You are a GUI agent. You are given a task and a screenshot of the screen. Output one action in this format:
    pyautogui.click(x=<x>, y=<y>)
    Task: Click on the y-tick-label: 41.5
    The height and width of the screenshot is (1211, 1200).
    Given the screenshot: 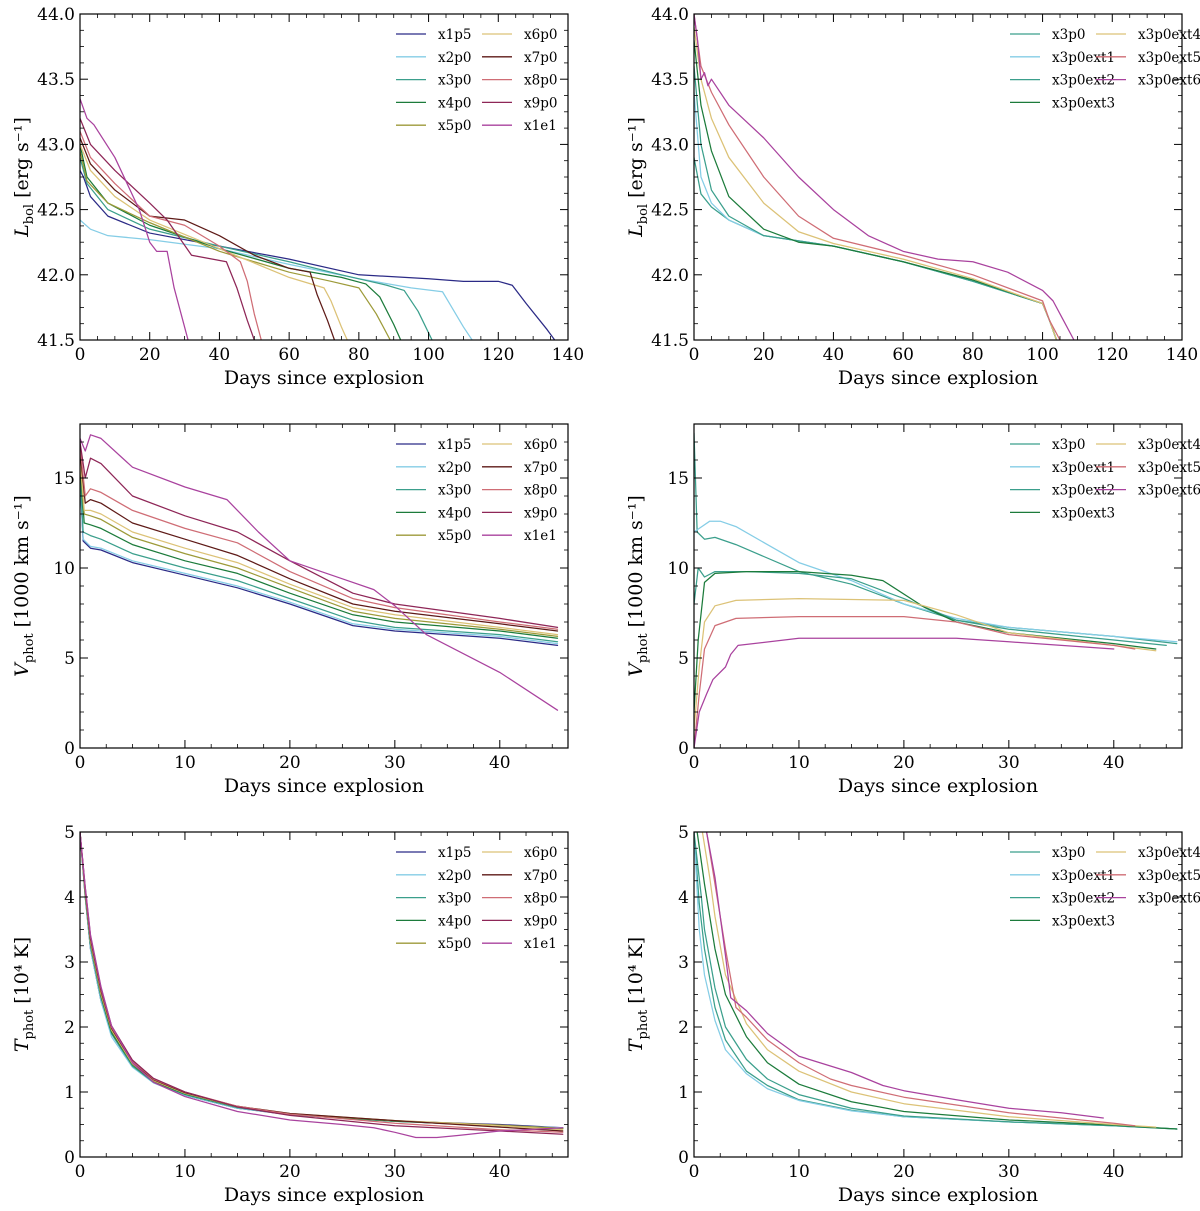 What is the action you would take?
    pyautogui.click(x=56, y=341)
    